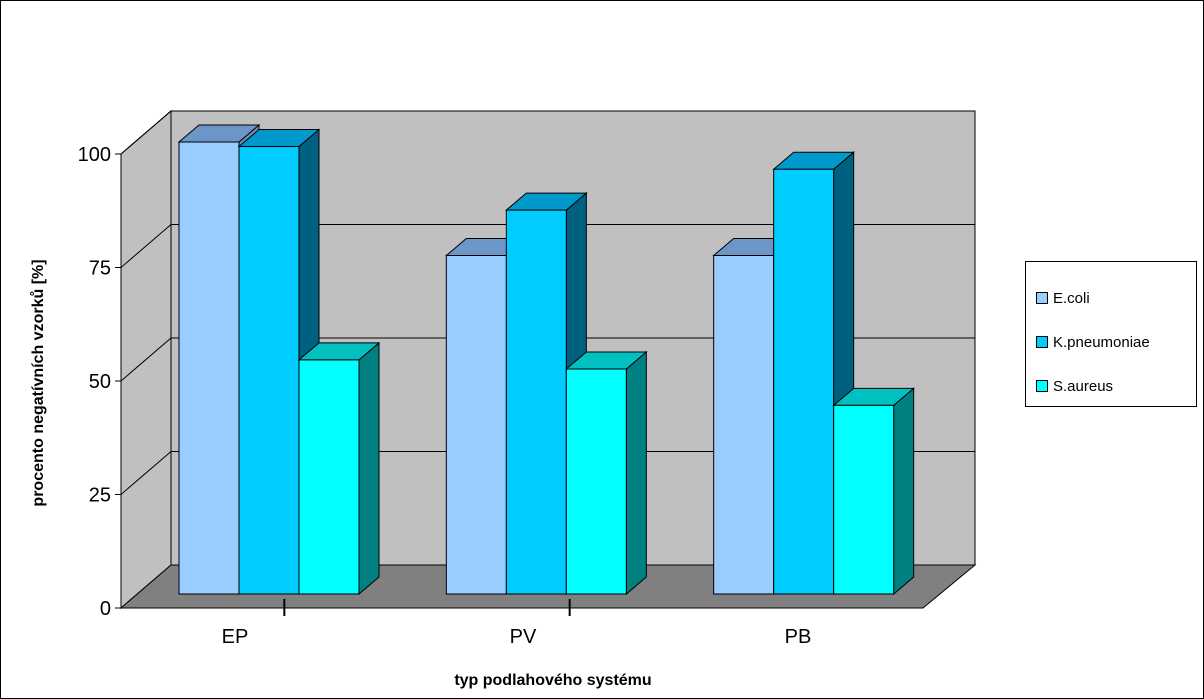 This screenshot has width=1204, height=699. I want to click on legend-label: E.coli, so click(1071, 298).